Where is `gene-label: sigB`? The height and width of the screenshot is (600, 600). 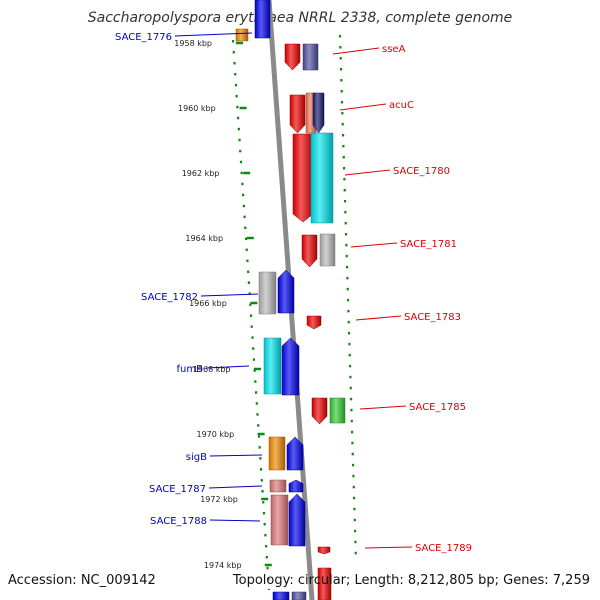 gene-label: sigB is located at coordinates (196, 457).